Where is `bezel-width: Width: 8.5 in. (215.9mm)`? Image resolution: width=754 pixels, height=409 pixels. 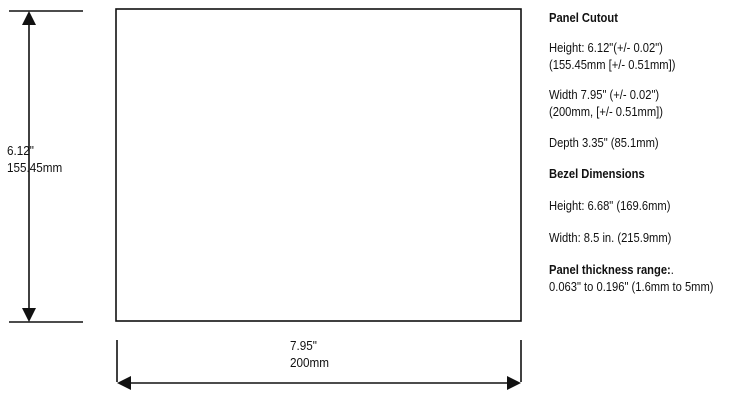
bezel-width: Width: 8.5 in. (215.9mm) is located at coordinates (610, 237).